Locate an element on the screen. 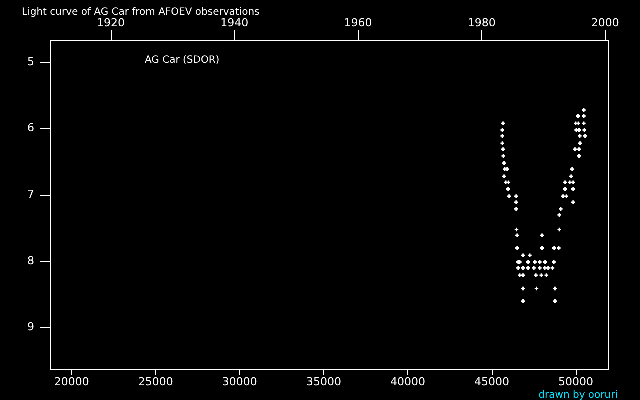  x2-tick-label: 2000 is located at coordinates (605, 23).